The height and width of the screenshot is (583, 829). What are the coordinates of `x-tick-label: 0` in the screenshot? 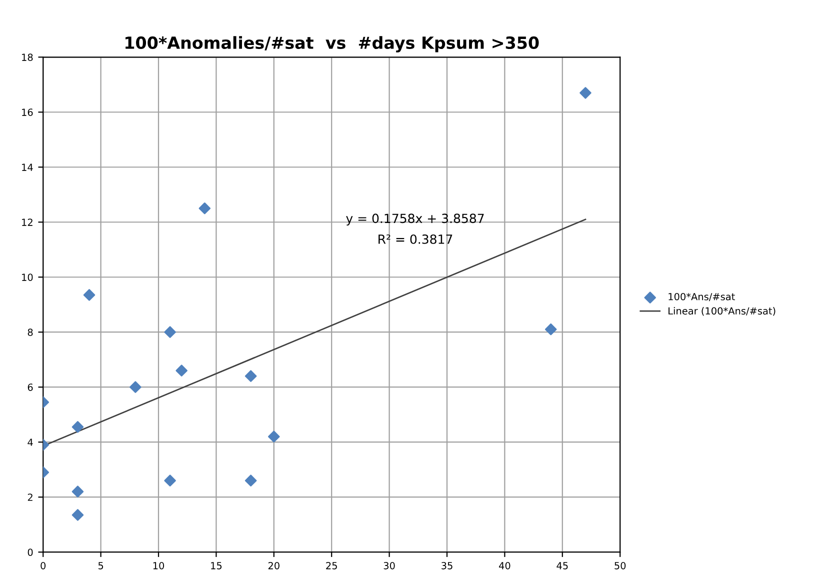 It's located at (43, 566).